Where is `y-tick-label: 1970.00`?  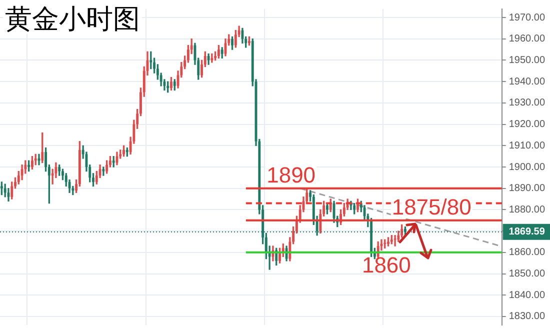
y-tick-label: 1970.00 is located at coordinates (527, 18).